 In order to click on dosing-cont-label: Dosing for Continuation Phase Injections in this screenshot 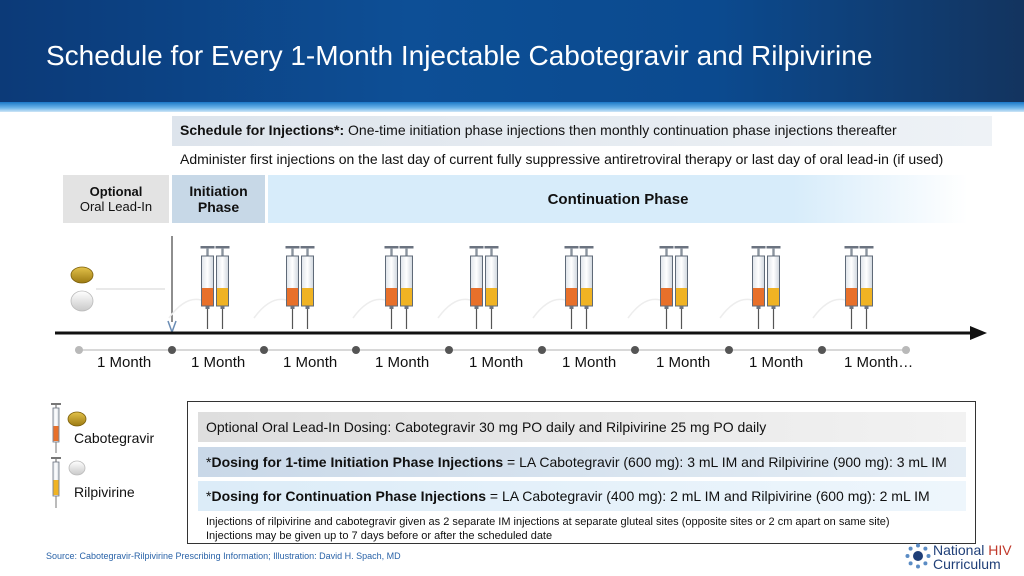, I will do `click(349, 496)`.